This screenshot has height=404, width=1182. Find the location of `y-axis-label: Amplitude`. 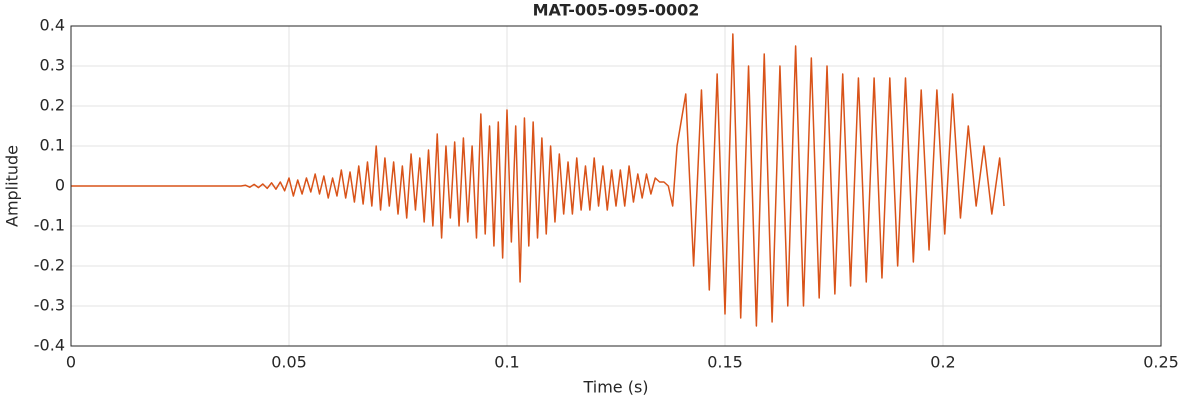

y-axis-label: Amplitude is located at coordinates (12, 186).